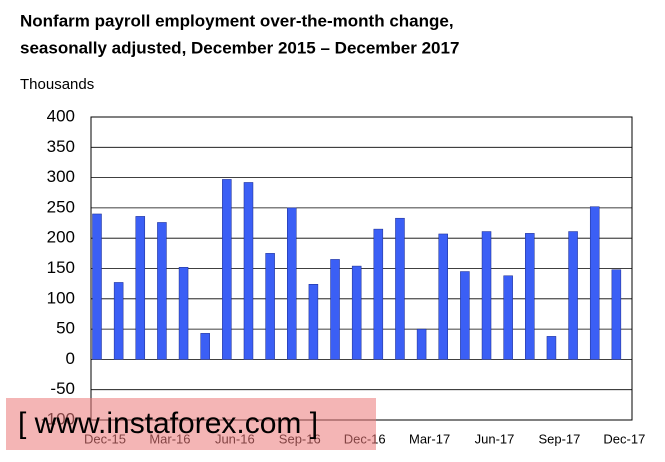 The height and width of the screenshot is (462, 665). I want to click on x-tick-label: Jun-17, so click(495, 438).